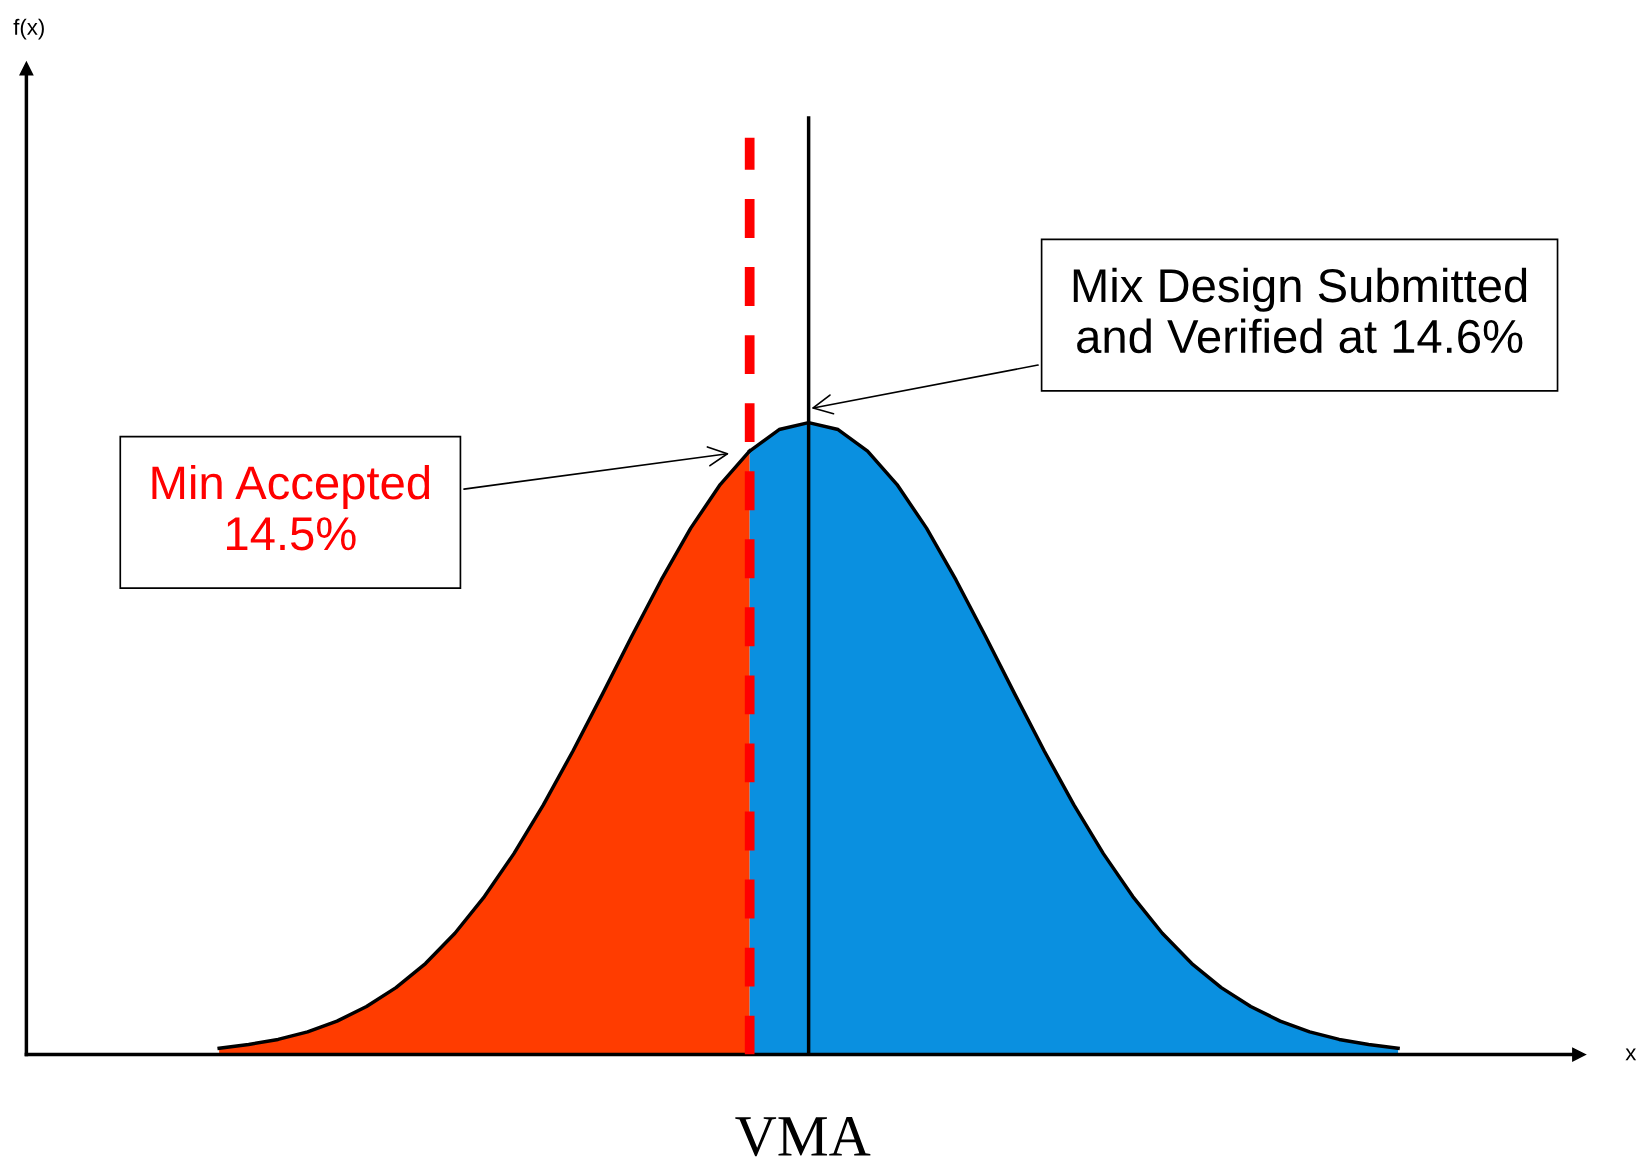 The height and width of the screenshot is (1164, 1650). I want to click on text: x, so click(1631, 1054).